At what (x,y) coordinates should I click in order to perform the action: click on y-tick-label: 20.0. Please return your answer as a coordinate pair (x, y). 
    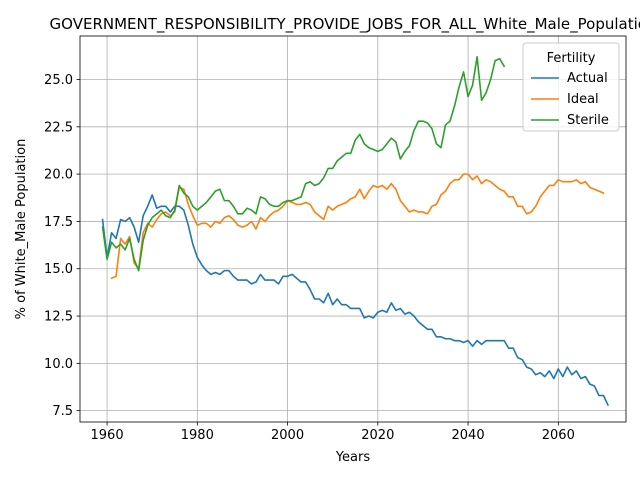
    Looking at the image, I should click on (58, 175).